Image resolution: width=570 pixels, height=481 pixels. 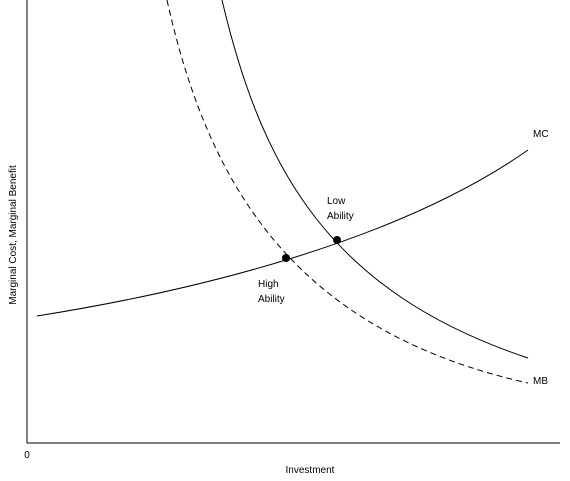 I want to click on high-ability-point, so click(x=286, y=258).